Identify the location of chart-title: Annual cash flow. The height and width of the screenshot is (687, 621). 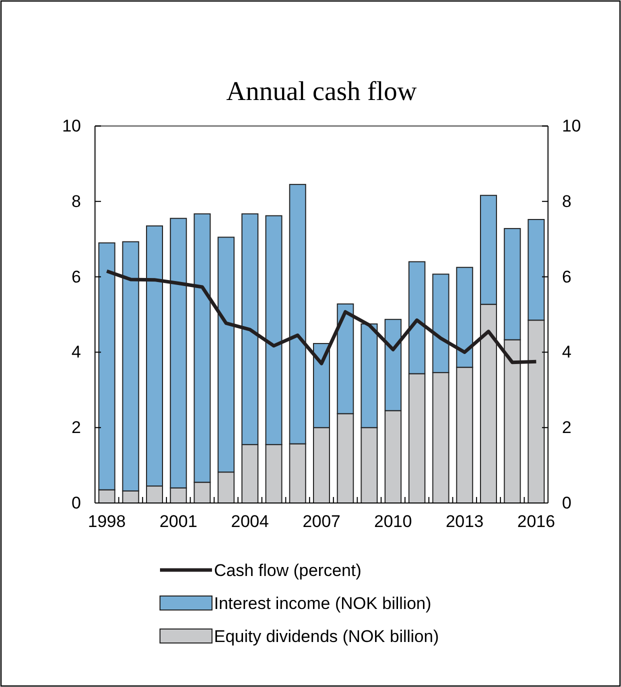
(322, 91).